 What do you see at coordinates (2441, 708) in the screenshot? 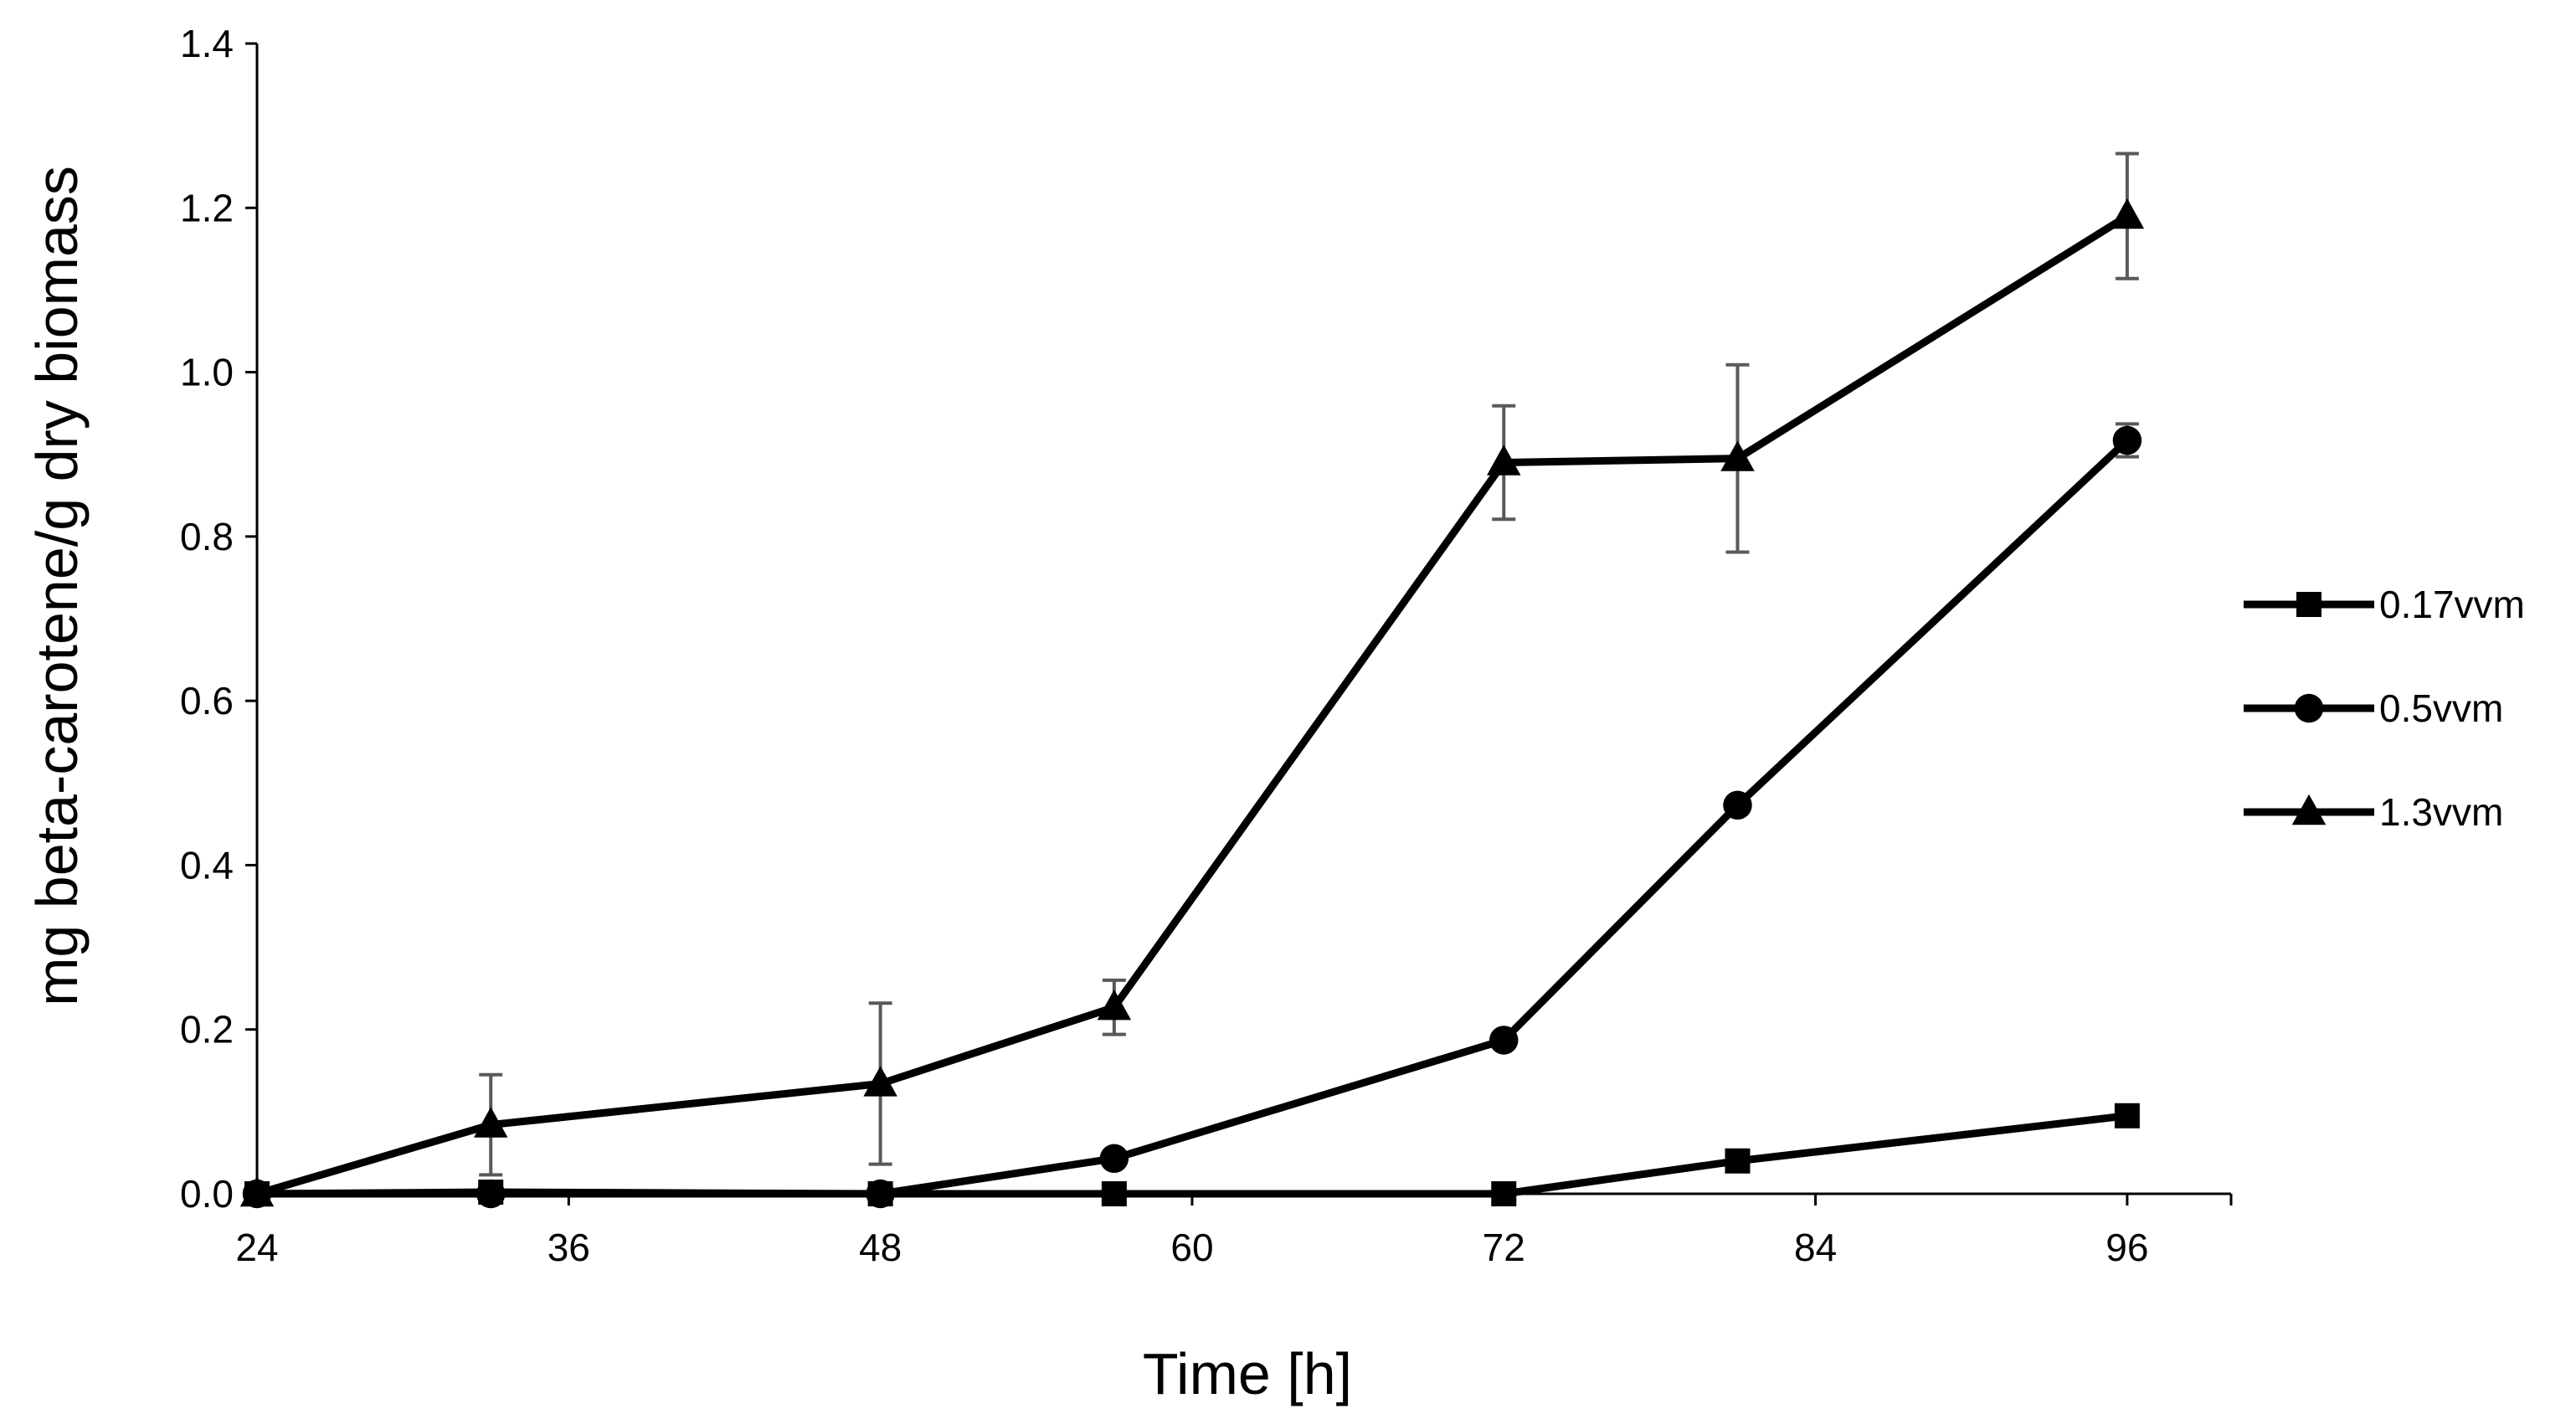
I see `legend-label: 0.5vvm` at bounding box center [2441, 708].